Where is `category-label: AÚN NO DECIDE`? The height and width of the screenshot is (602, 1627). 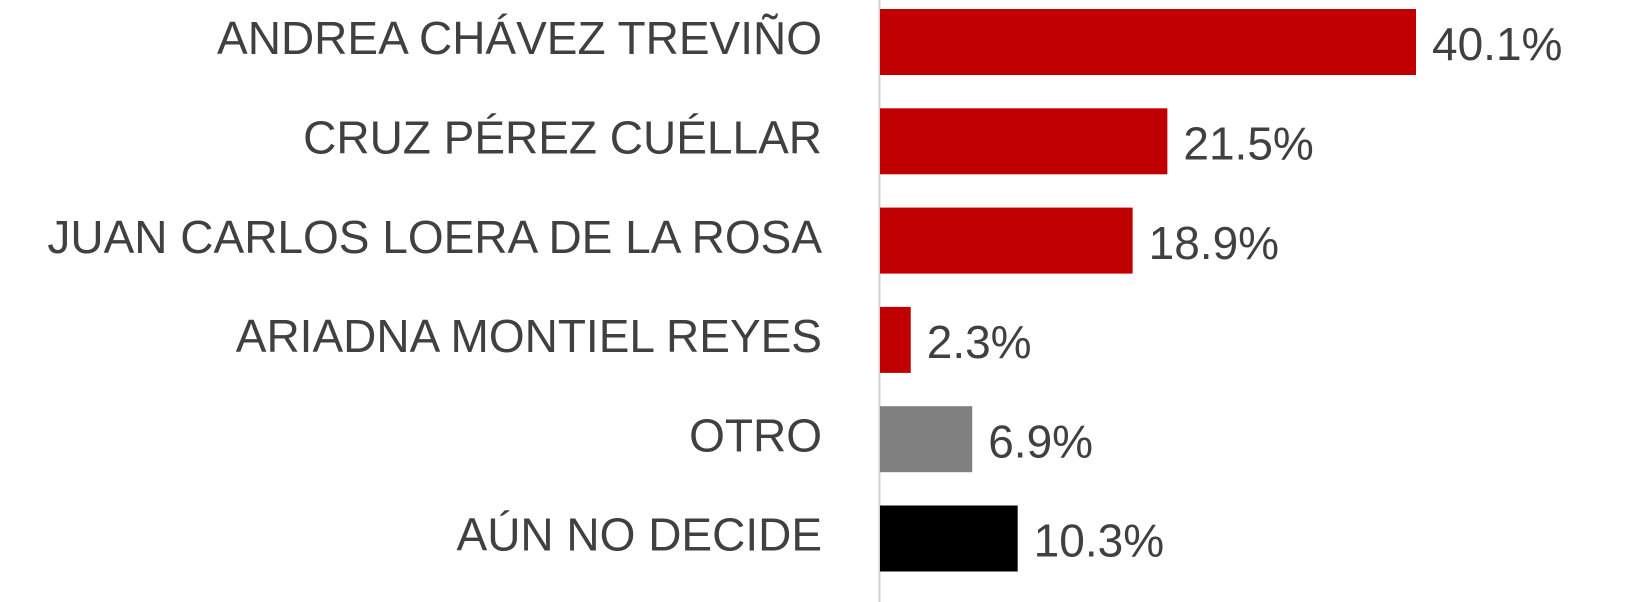 category-label: AÚN NO DECIDE is located at coordinates (639, 535).